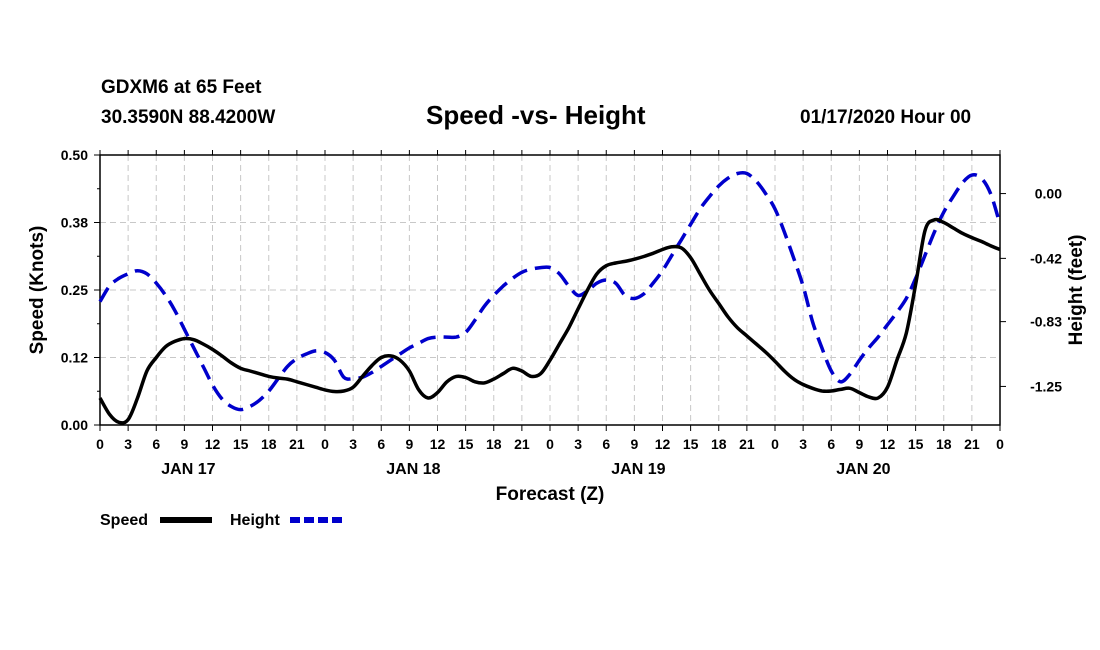 Image resolution: width=1100 pixels, height=650 pixels. What do you see at coordinates (188, 117) in the screenshot?
I see `coordinates-label: 30.3590N 88.4200W` at bounding box center [188, 117].